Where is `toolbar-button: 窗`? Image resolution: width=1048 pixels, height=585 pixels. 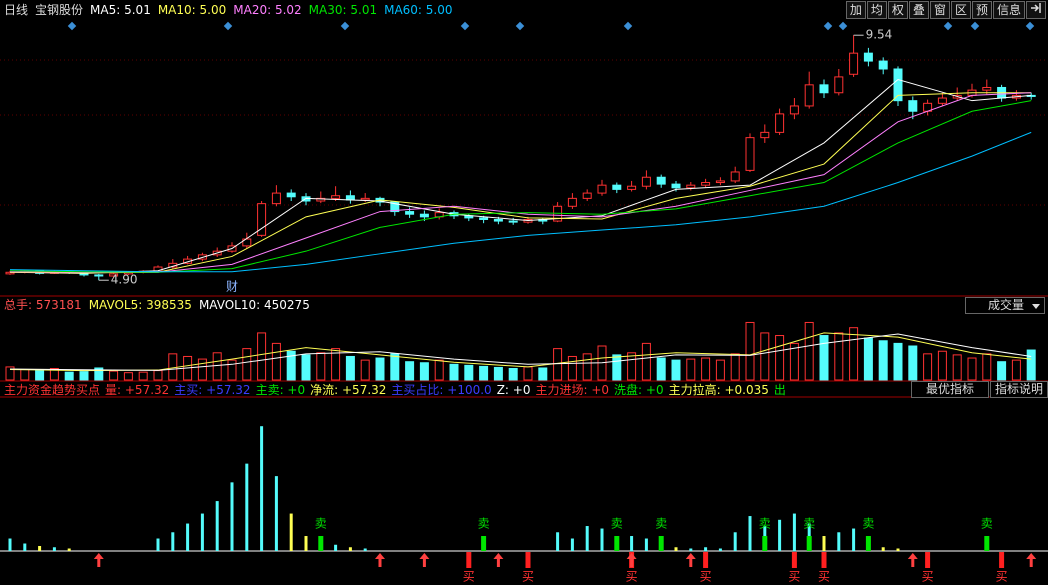 toolbar-button: 窗 is located at coordinates (939, 10).